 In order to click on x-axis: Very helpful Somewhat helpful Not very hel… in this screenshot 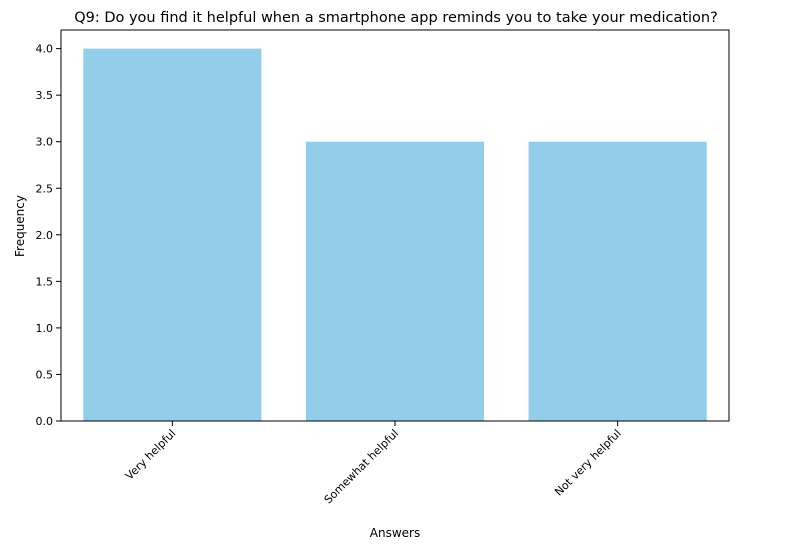, I will do `click(373, 463)`.